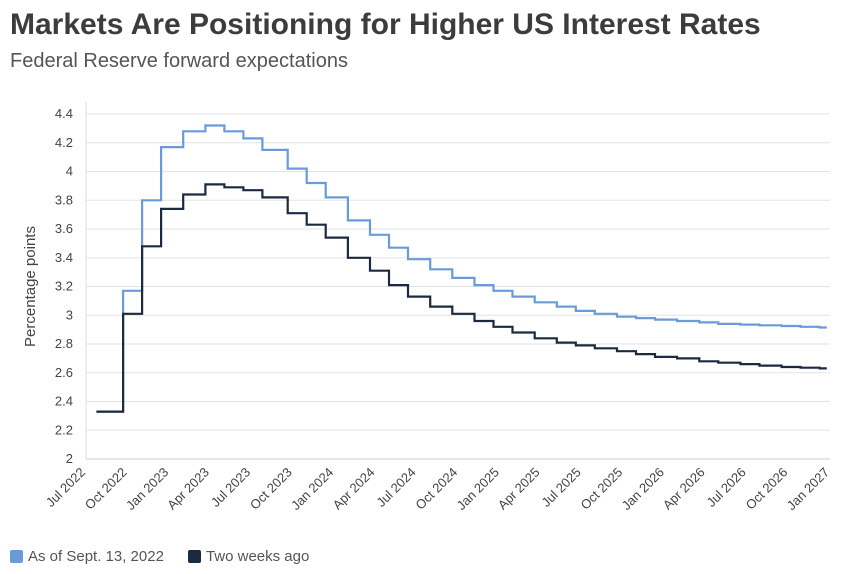  What do you see at coordinates (64, 372) in the screenshot?
I see `y-tick-label: 2.6` at bounding box center [64, 372].